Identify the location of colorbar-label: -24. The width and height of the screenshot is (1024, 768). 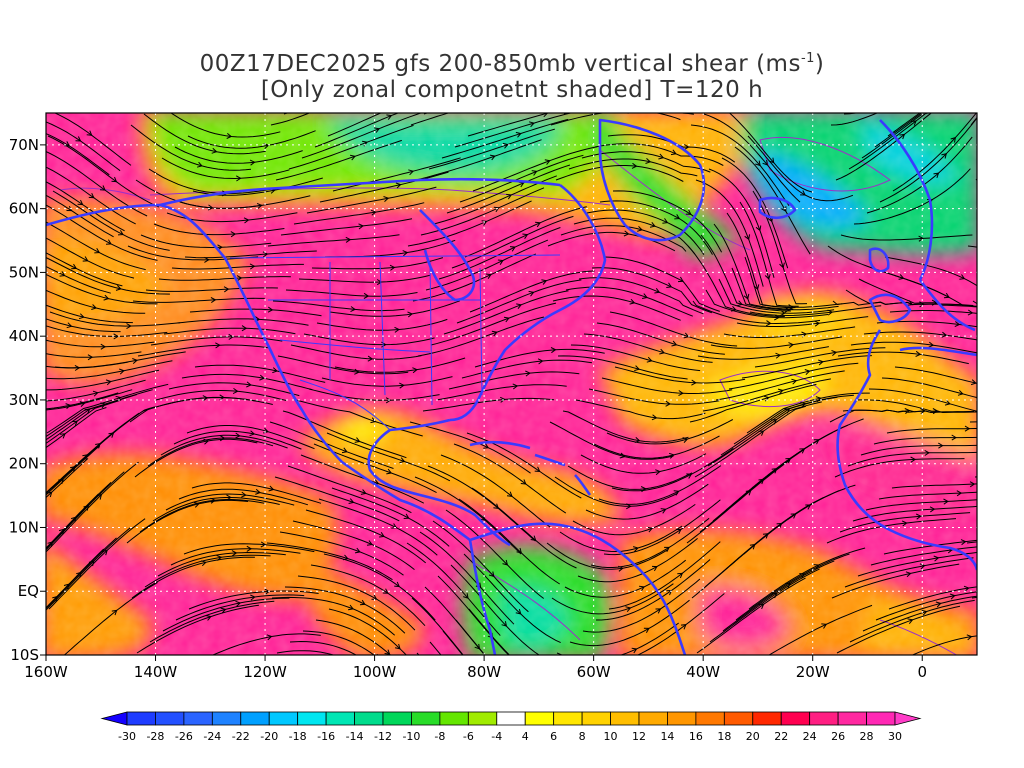
(212, 736).